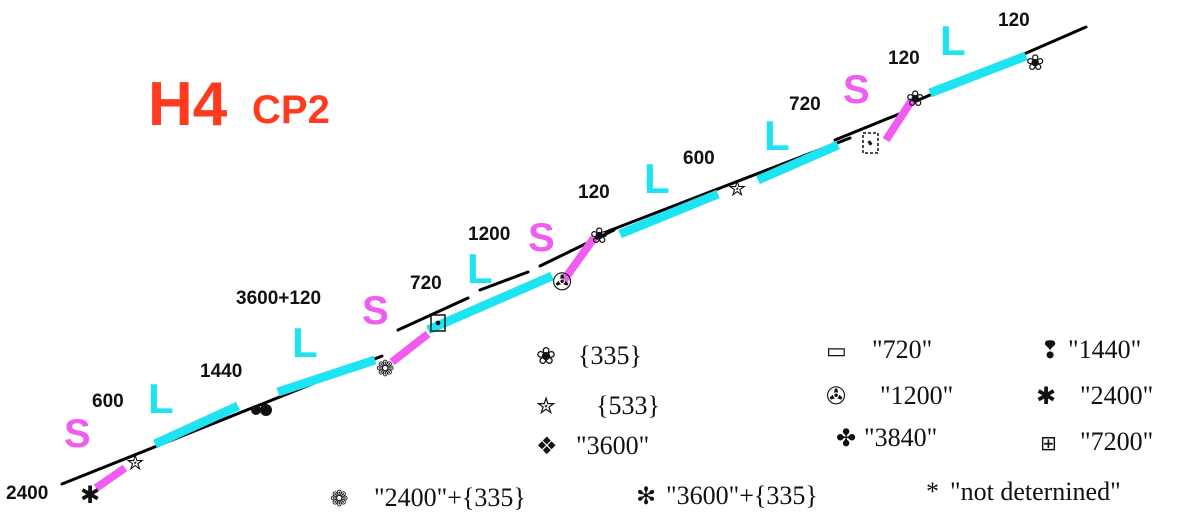 This screenshot has width=1204, height=517. I want to click on label-s-3: S, so click(541, 238).